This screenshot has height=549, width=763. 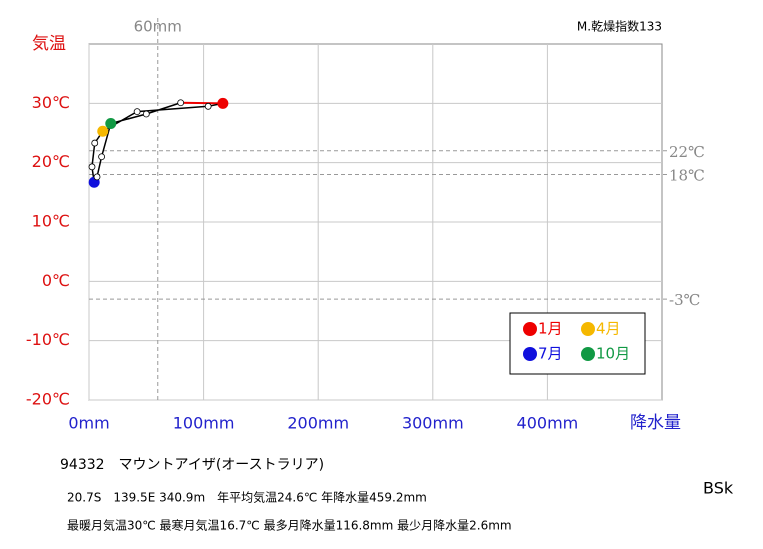 What do you see at coordinates (48, 339) in the screenshot?
I see `y-tick-label: -10℃` at bounding box center [48, 339].